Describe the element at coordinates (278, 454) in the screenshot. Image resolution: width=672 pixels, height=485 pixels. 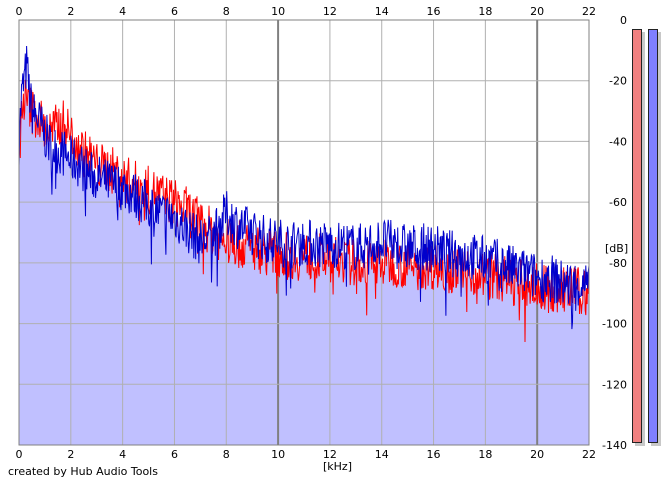
I see `x-tick-label-bottom: 10` at that location.